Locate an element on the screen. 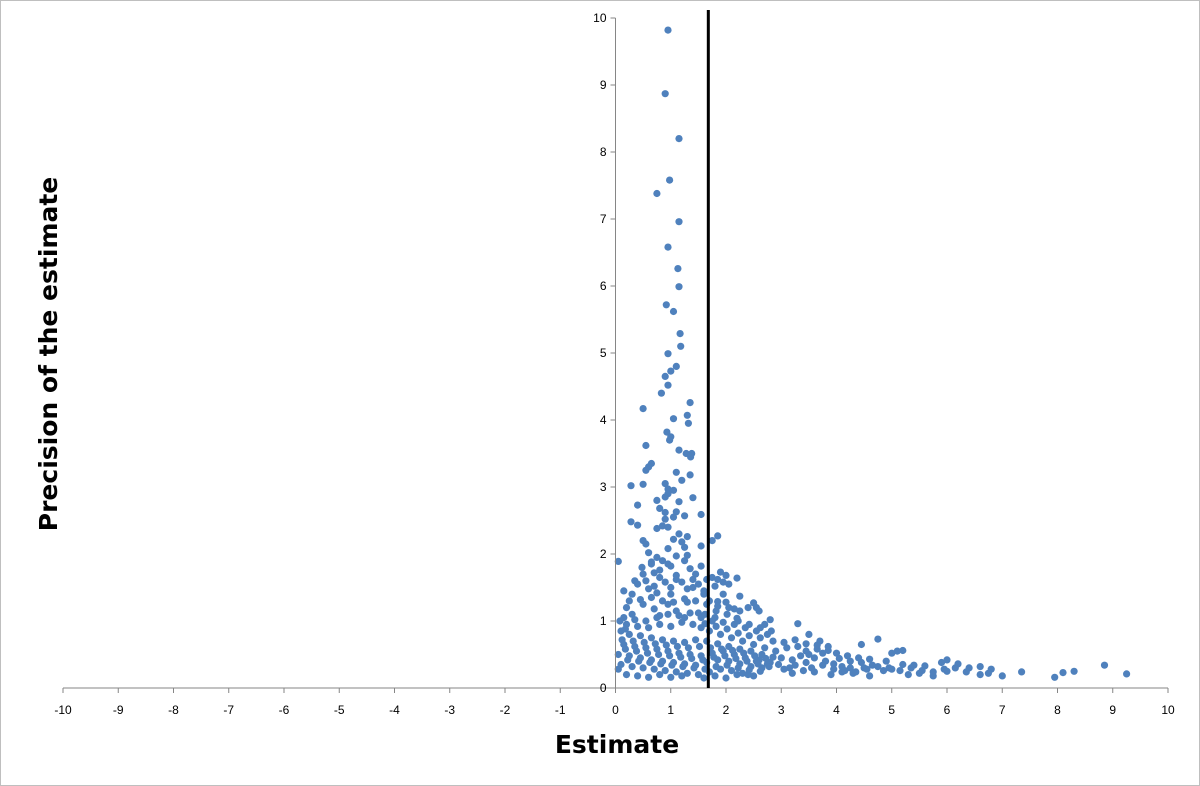  y-axis-title: Precision of the estimate is located at coordinates (48, 354).